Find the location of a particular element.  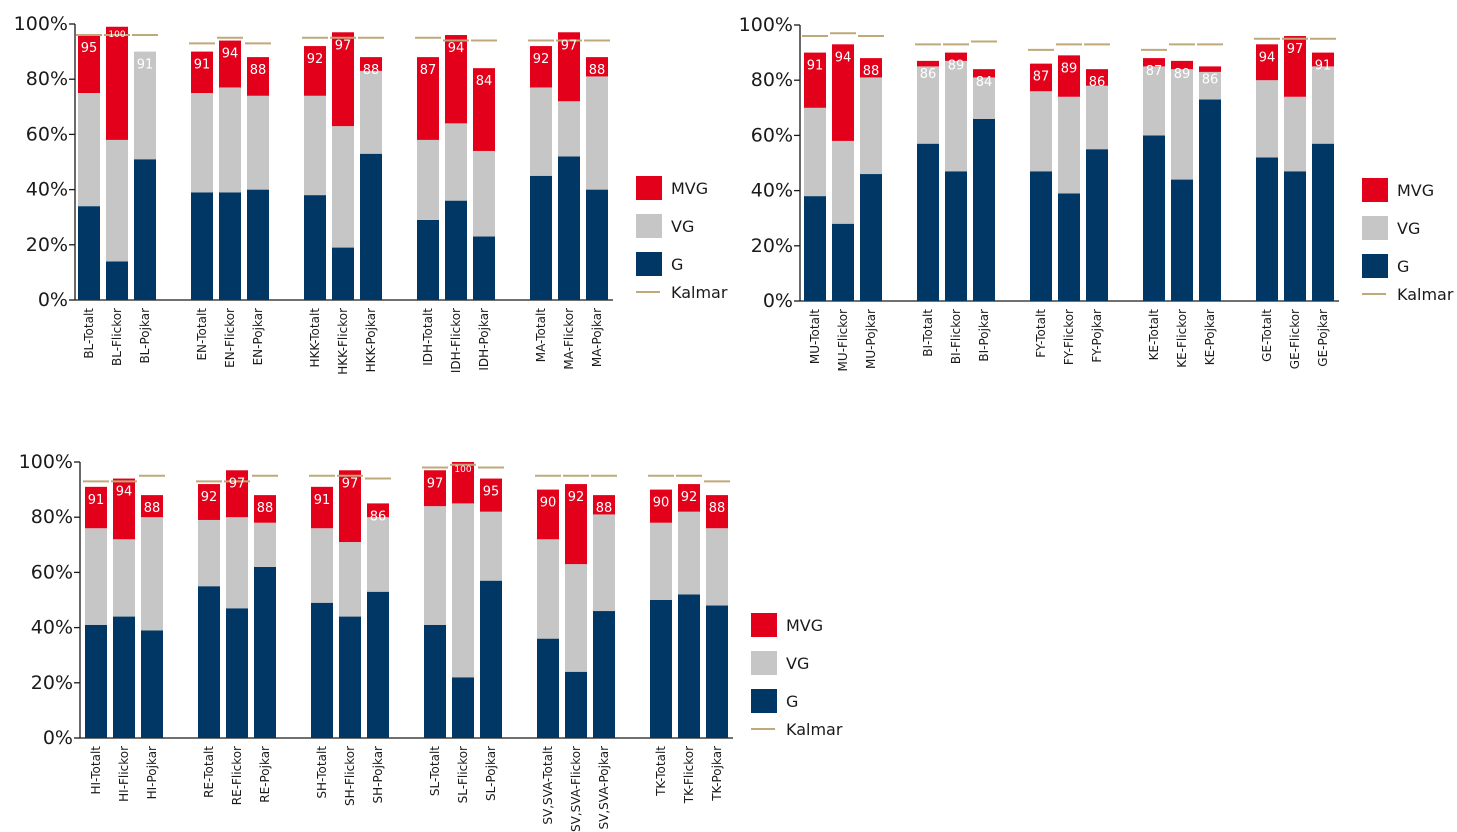

y-tick-label: 20% is located at coordinates (52, 683).